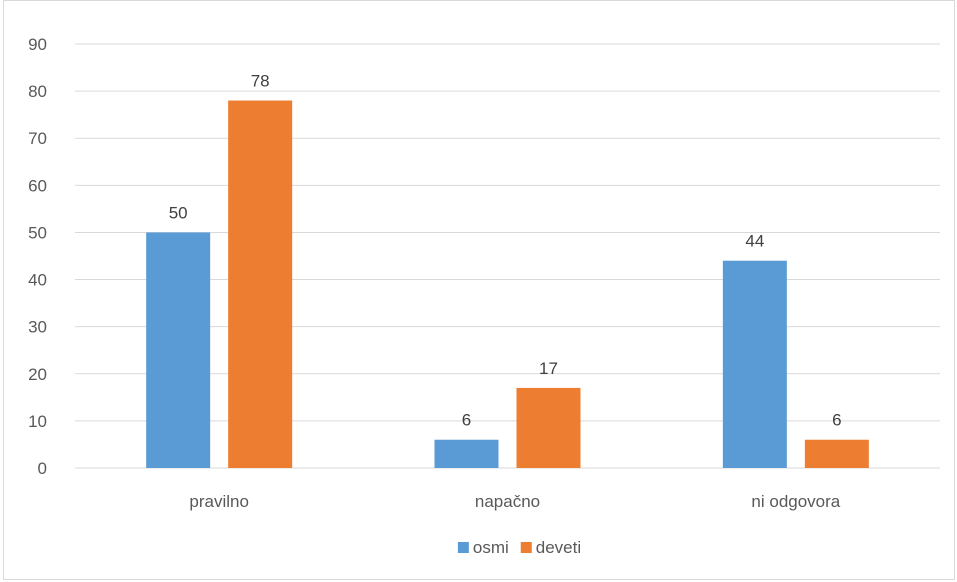 The height and width of the screenshot is (582, 957). I want to click on legend-swatch-deveti, so click(526, 547).